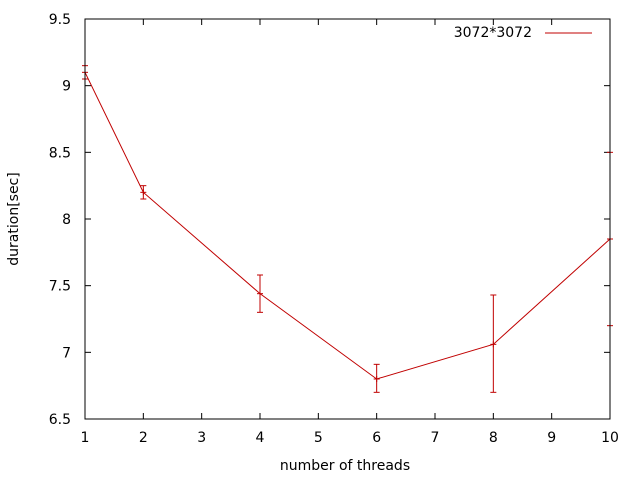 The image size is (640, 480). I want to click on x-tick-label: 4, so click(260, 438).